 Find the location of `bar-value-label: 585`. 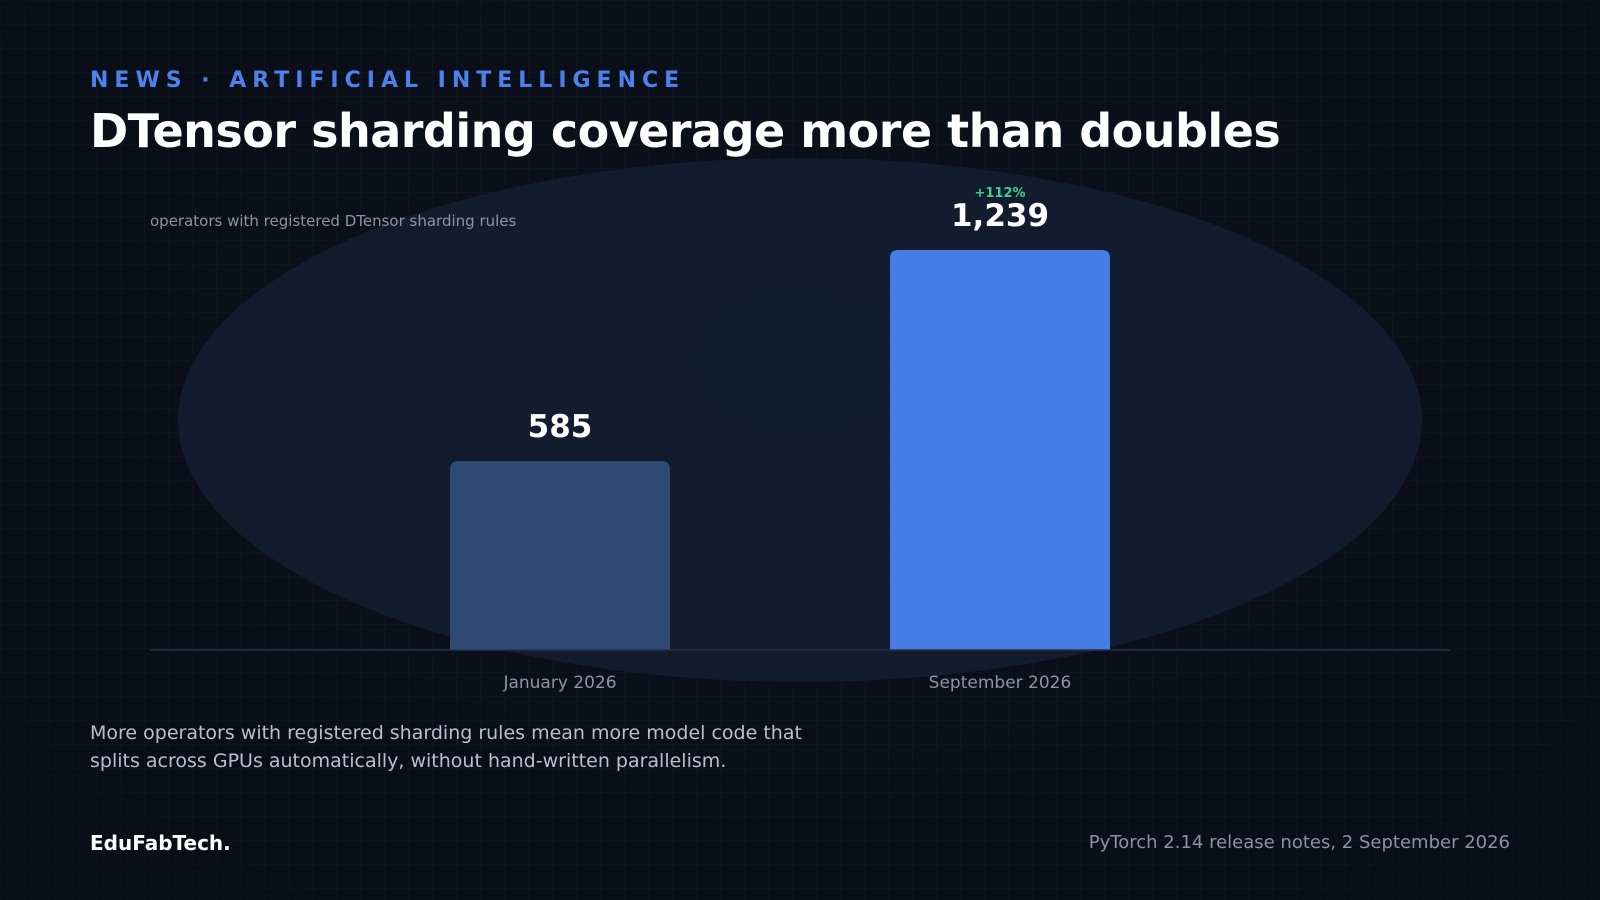

bar-value-label: 585 is located at coordinates (560, 427).